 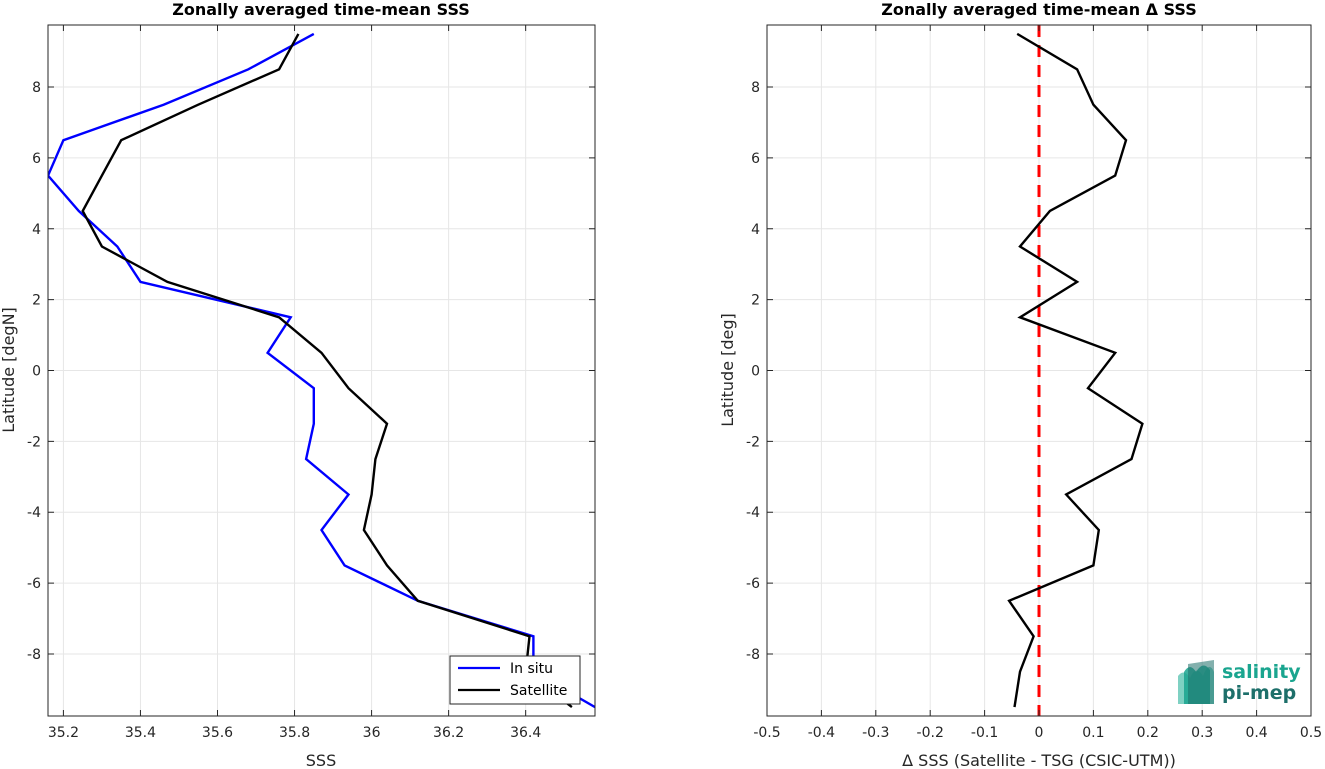 What do you see at coordinates (294, 733) in the screenshot?
I see `x-tick-label: 35.8` at bounding box center [294, 733].